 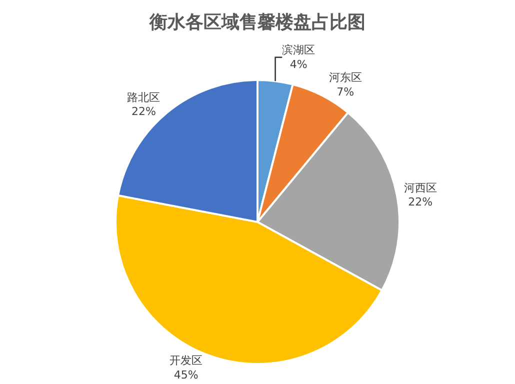 What do you see at coordinates (257, 22) in the screenshot?
I see `chart-title: 衡水各区域售馨楼盘占比图` at bounding box center [257, 22].